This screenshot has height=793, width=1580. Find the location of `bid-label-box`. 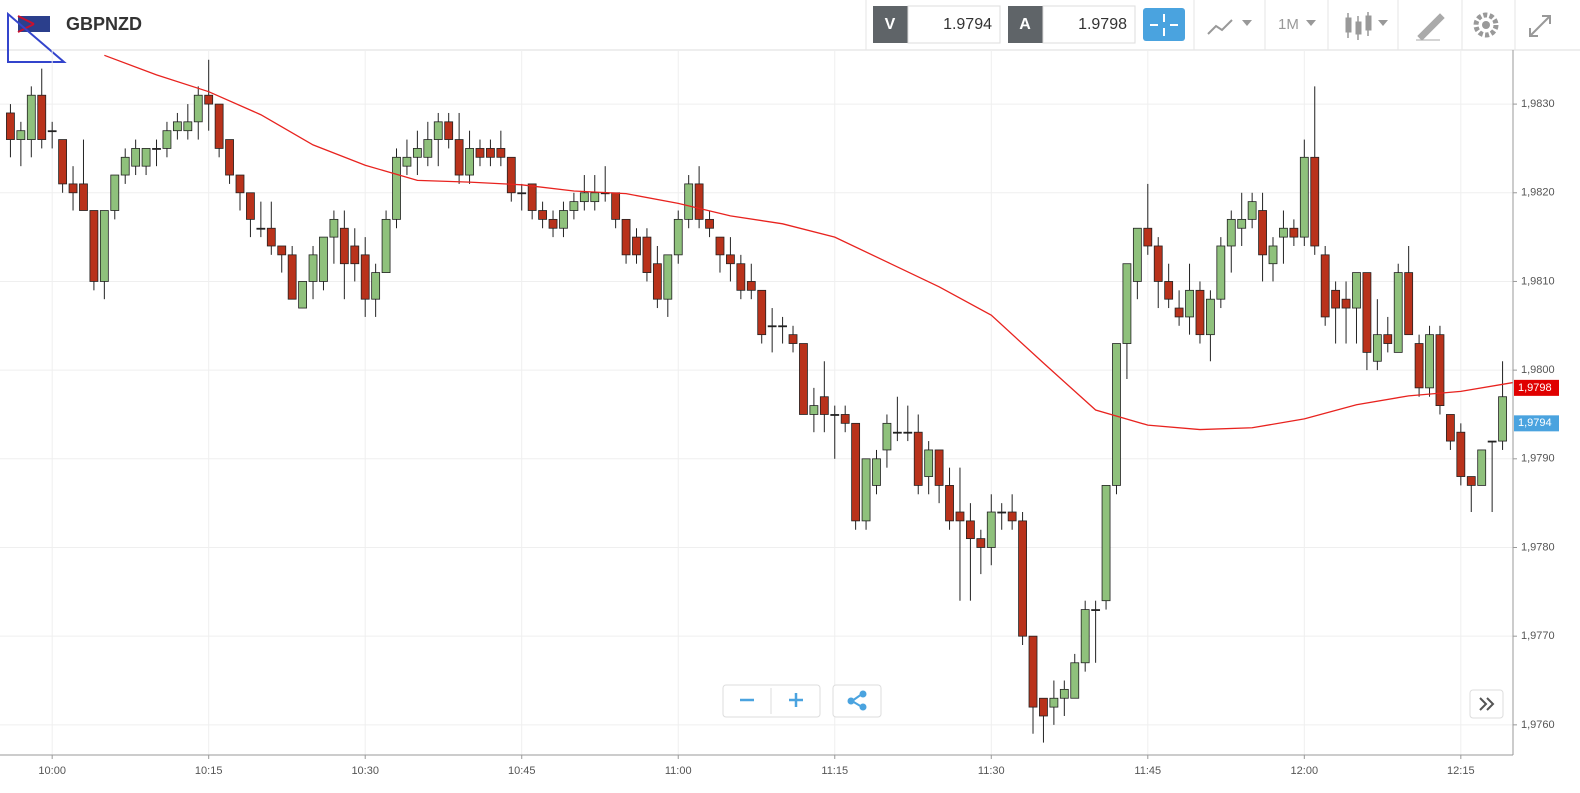

bid-label-box is located at coordinates (890, 24).